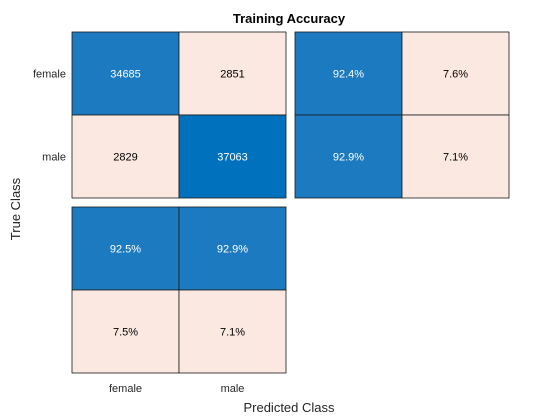  I want to click on row-summary-cell-0-0-rect, so click(348, 73).